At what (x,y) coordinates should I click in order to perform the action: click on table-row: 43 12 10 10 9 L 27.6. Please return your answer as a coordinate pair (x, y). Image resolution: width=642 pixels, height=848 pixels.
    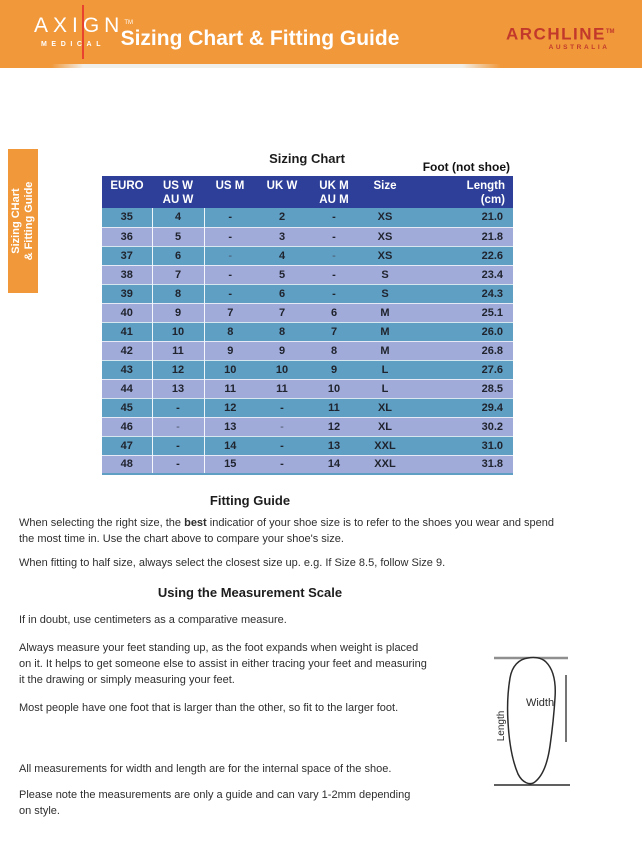
    Looking at the image, I should click on (307, 369).